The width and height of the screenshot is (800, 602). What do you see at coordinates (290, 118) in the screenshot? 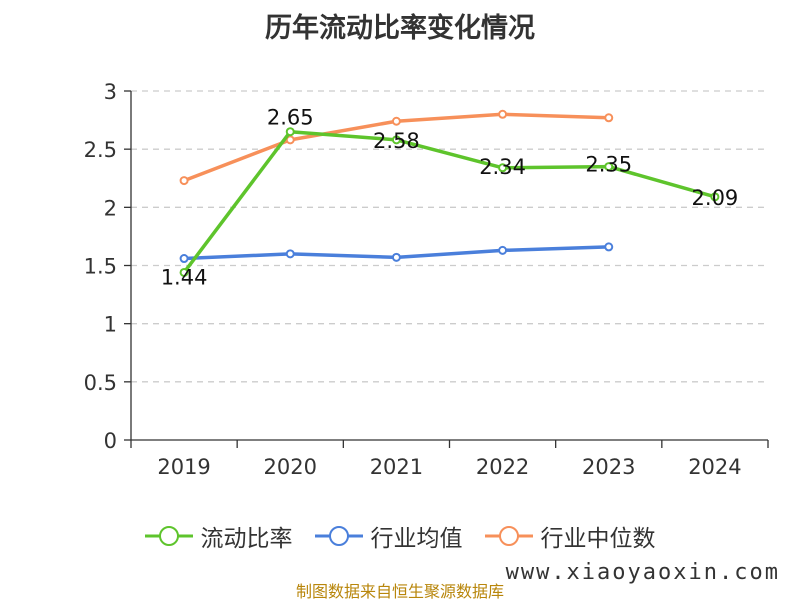
I see `data-label: 2.65` at bounding box center [290, 118].